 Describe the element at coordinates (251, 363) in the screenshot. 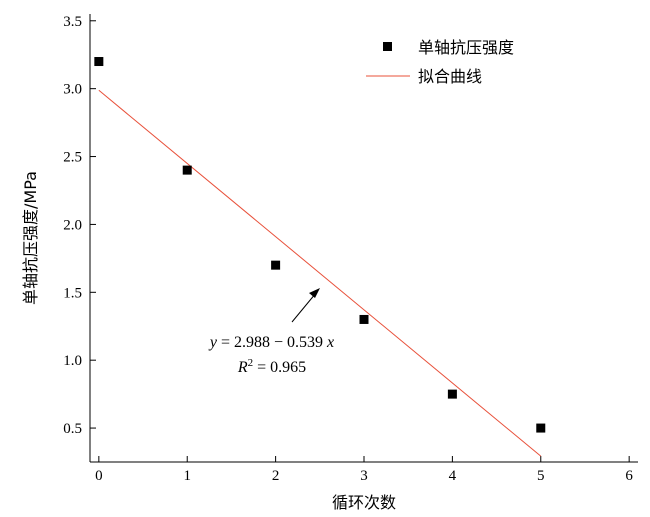

I see `r2-superscript: 2` at that location.